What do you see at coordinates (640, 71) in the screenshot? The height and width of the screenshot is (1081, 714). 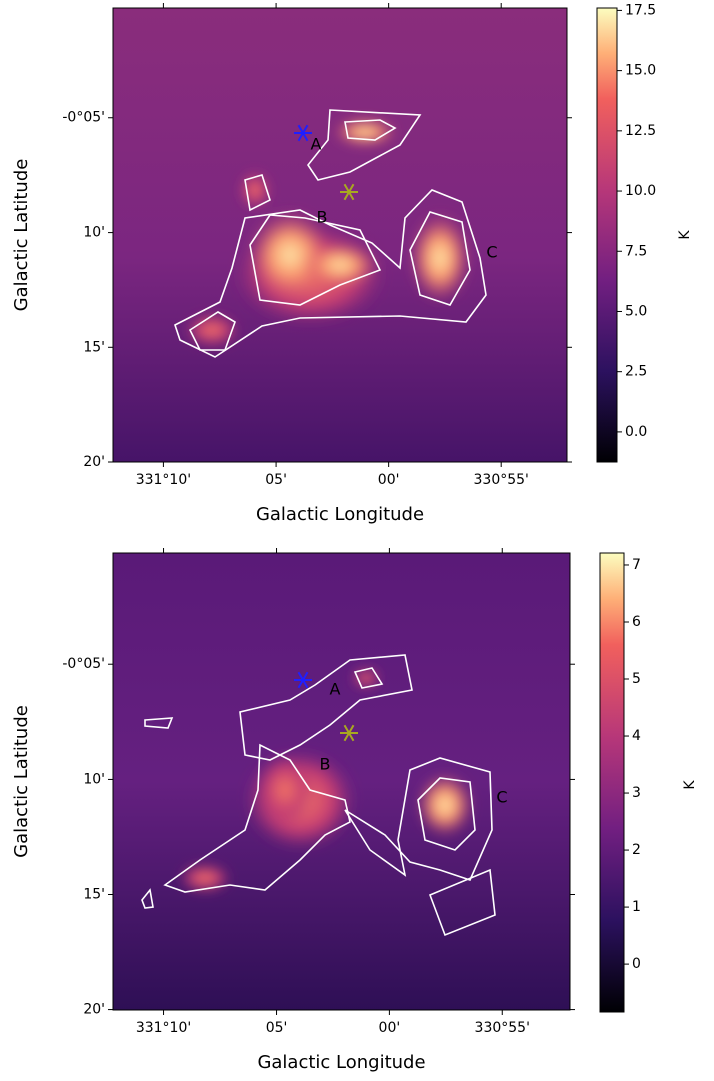 I see `colorbar-tick-label: 15.0` at bounding box center [640, 71].